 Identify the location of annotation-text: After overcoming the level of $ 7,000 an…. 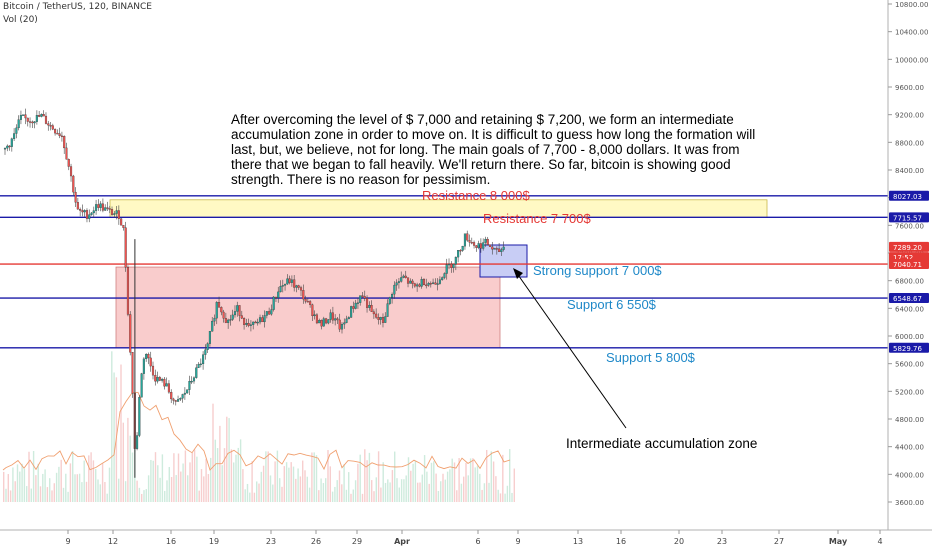
(493, 149).